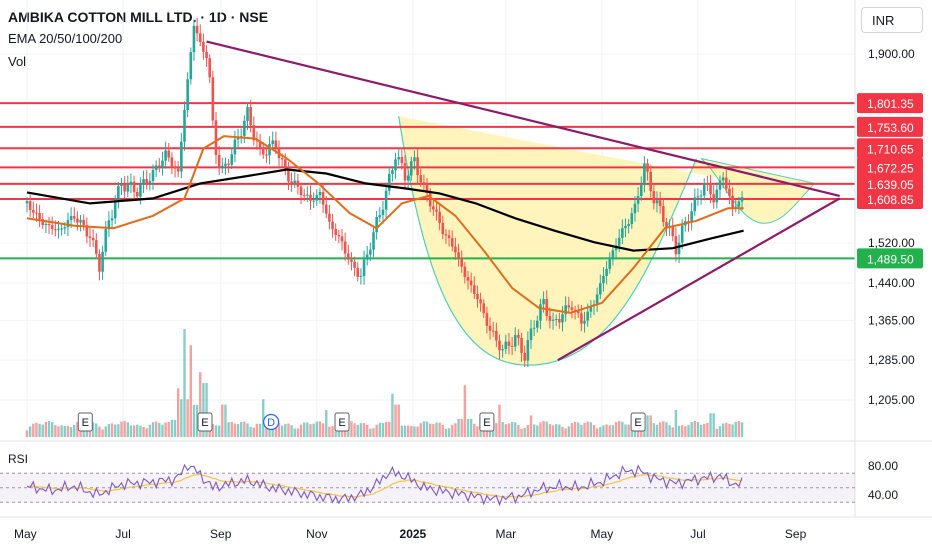  I want to click on volume-legend: Vol, so click(17, 61).